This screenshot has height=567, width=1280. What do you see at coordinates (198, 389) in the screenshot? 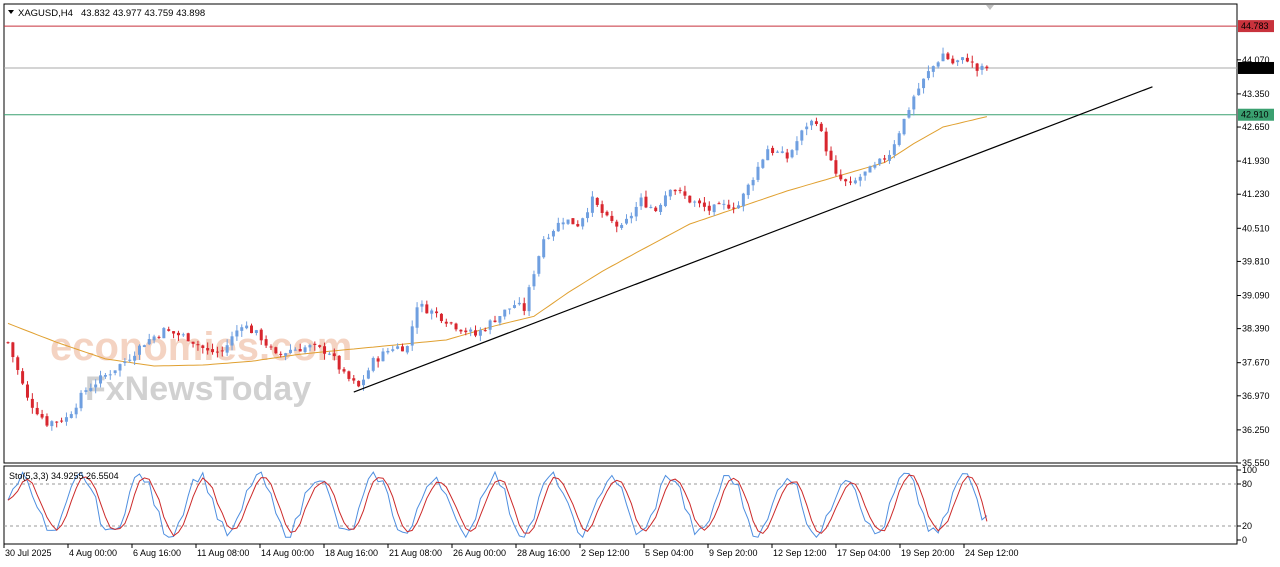
I see `watermark-sub: FxNewsToday` at bounding box center [198, 389].